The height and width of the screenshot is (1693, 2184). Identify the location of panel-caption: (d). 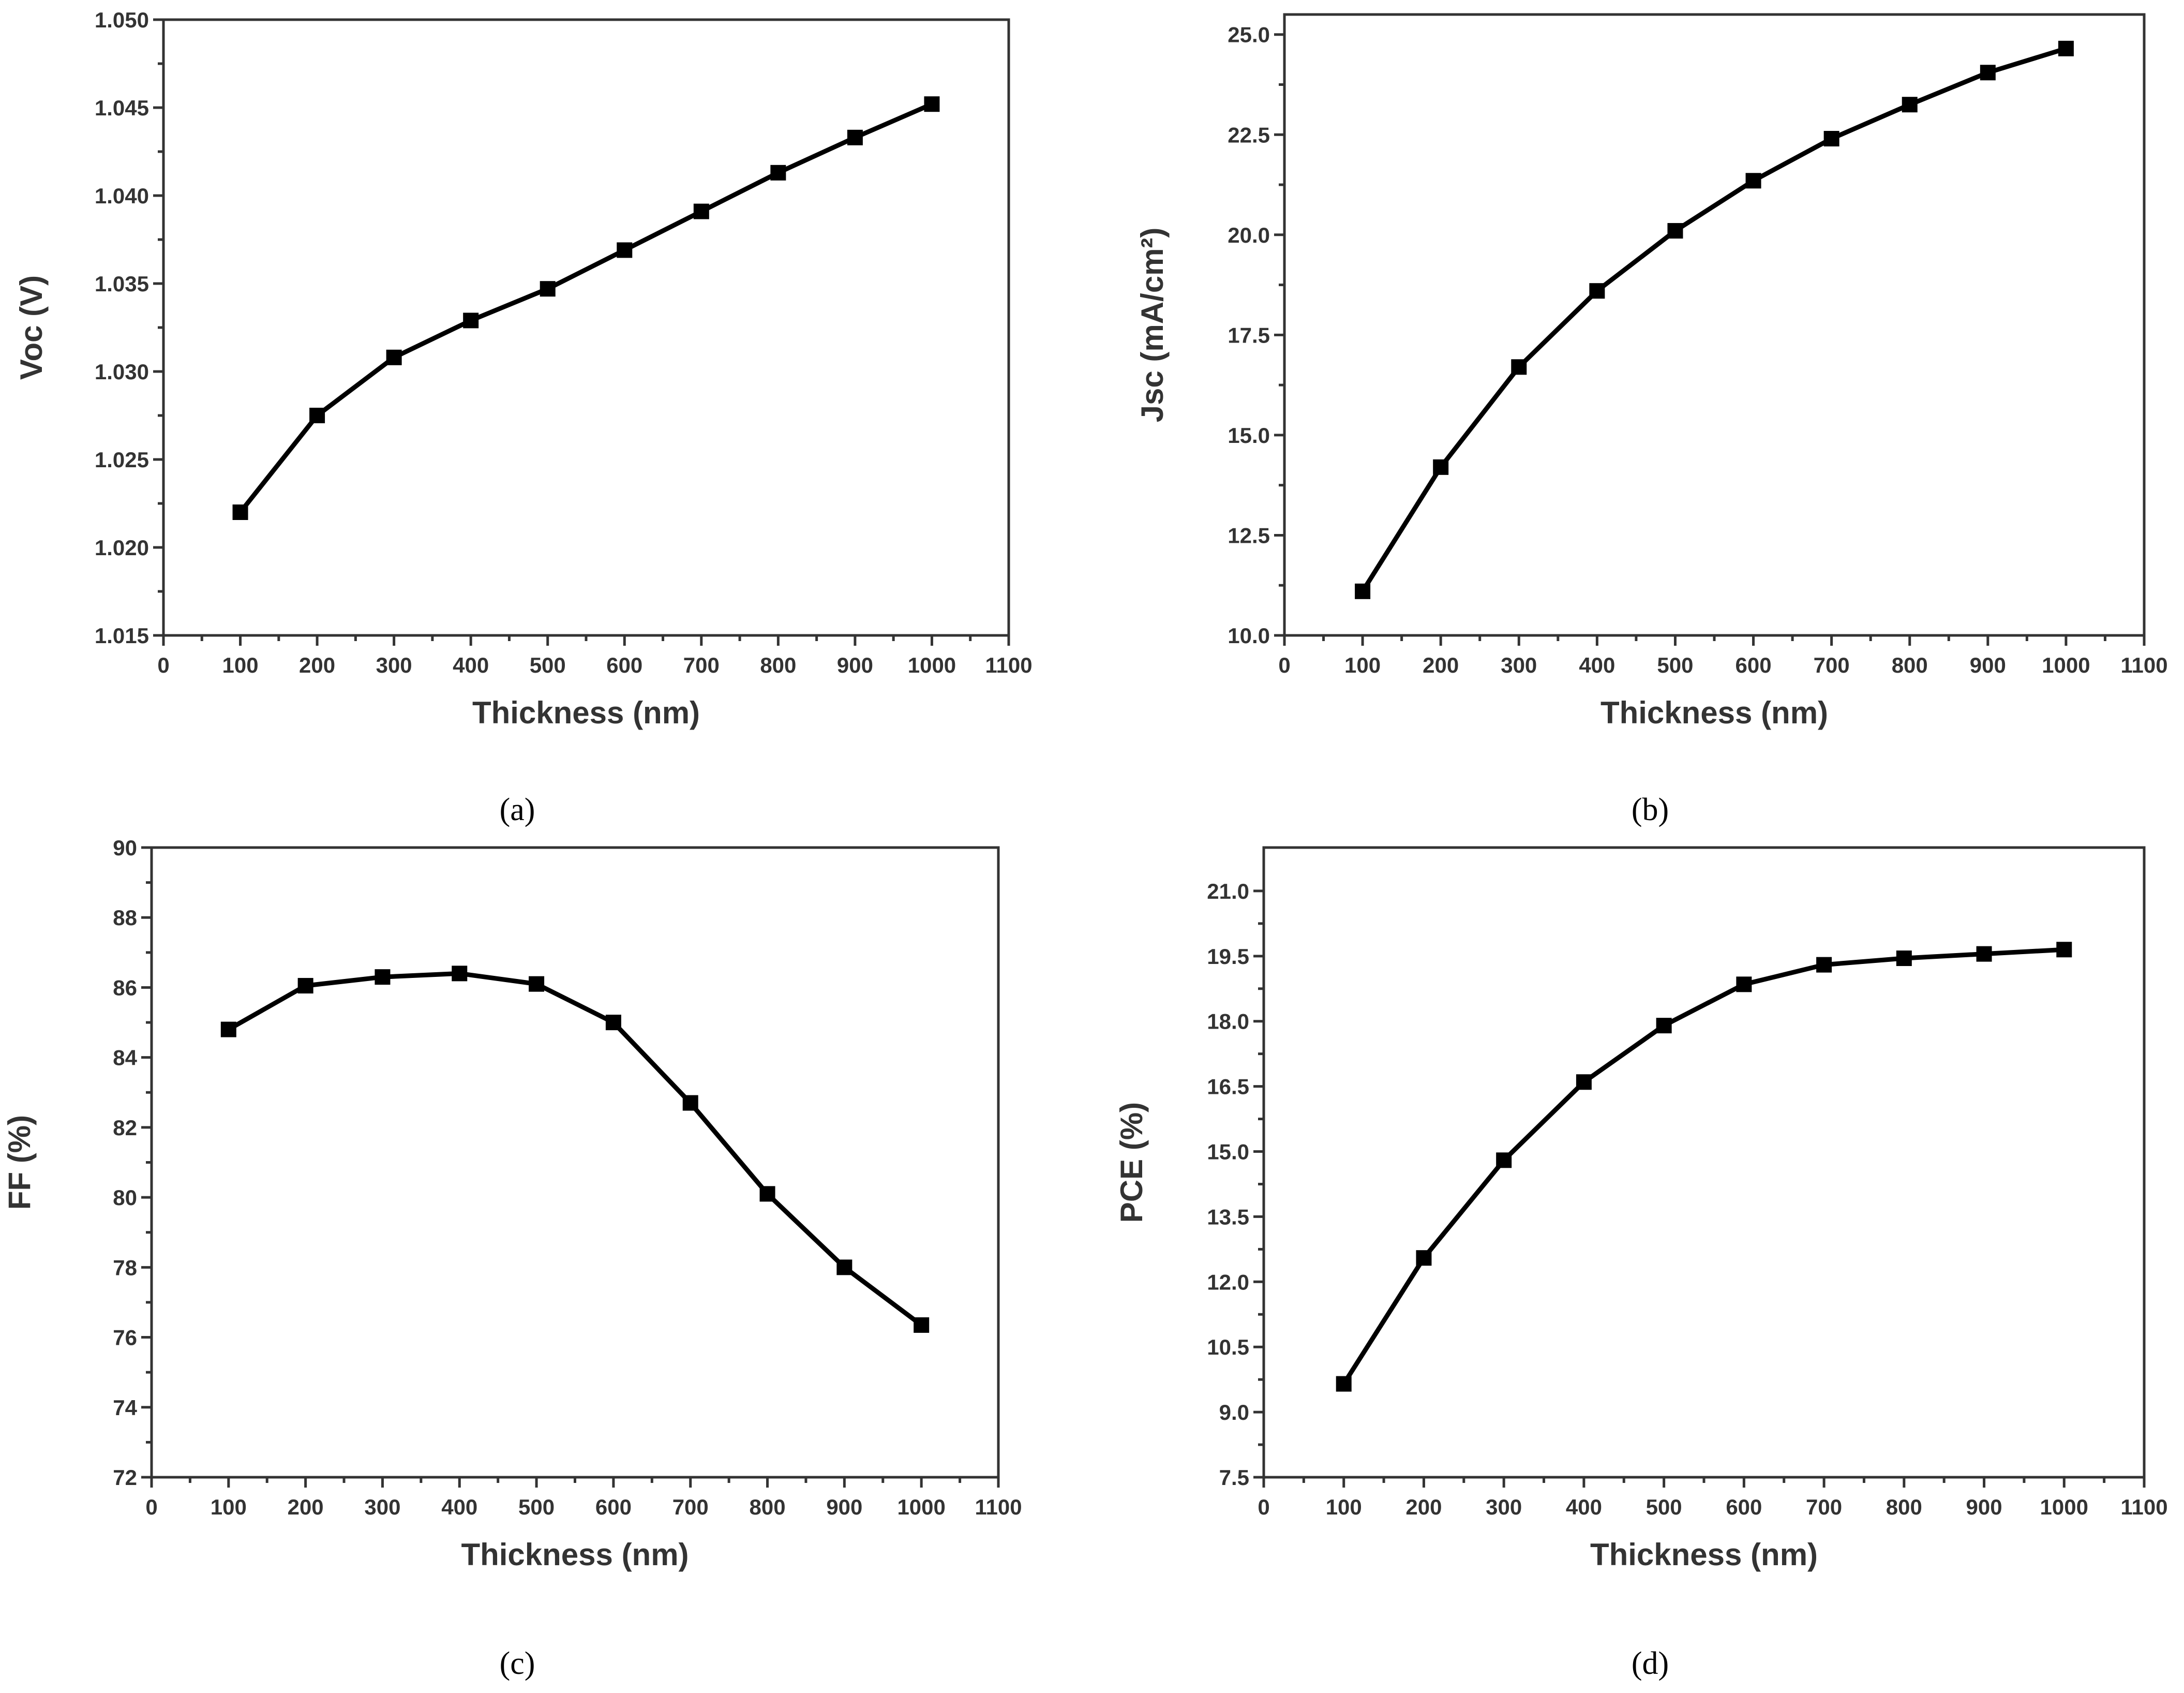
(1650, 1663).